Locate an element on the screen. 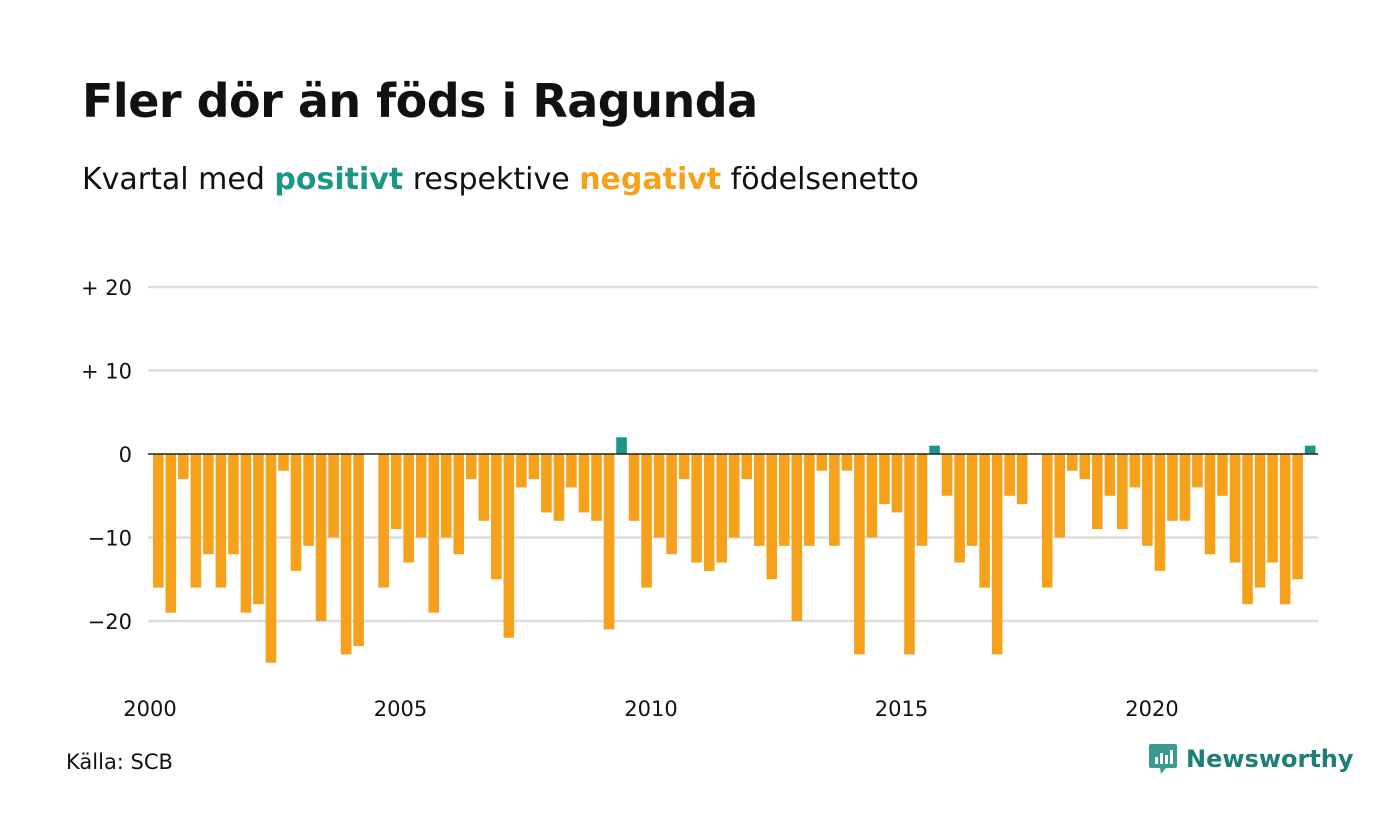 This screenshot has height=840, width=1400. y-axis-labels: + 20 + 10 0 −10 −20 is located at coordinates (106, 455).